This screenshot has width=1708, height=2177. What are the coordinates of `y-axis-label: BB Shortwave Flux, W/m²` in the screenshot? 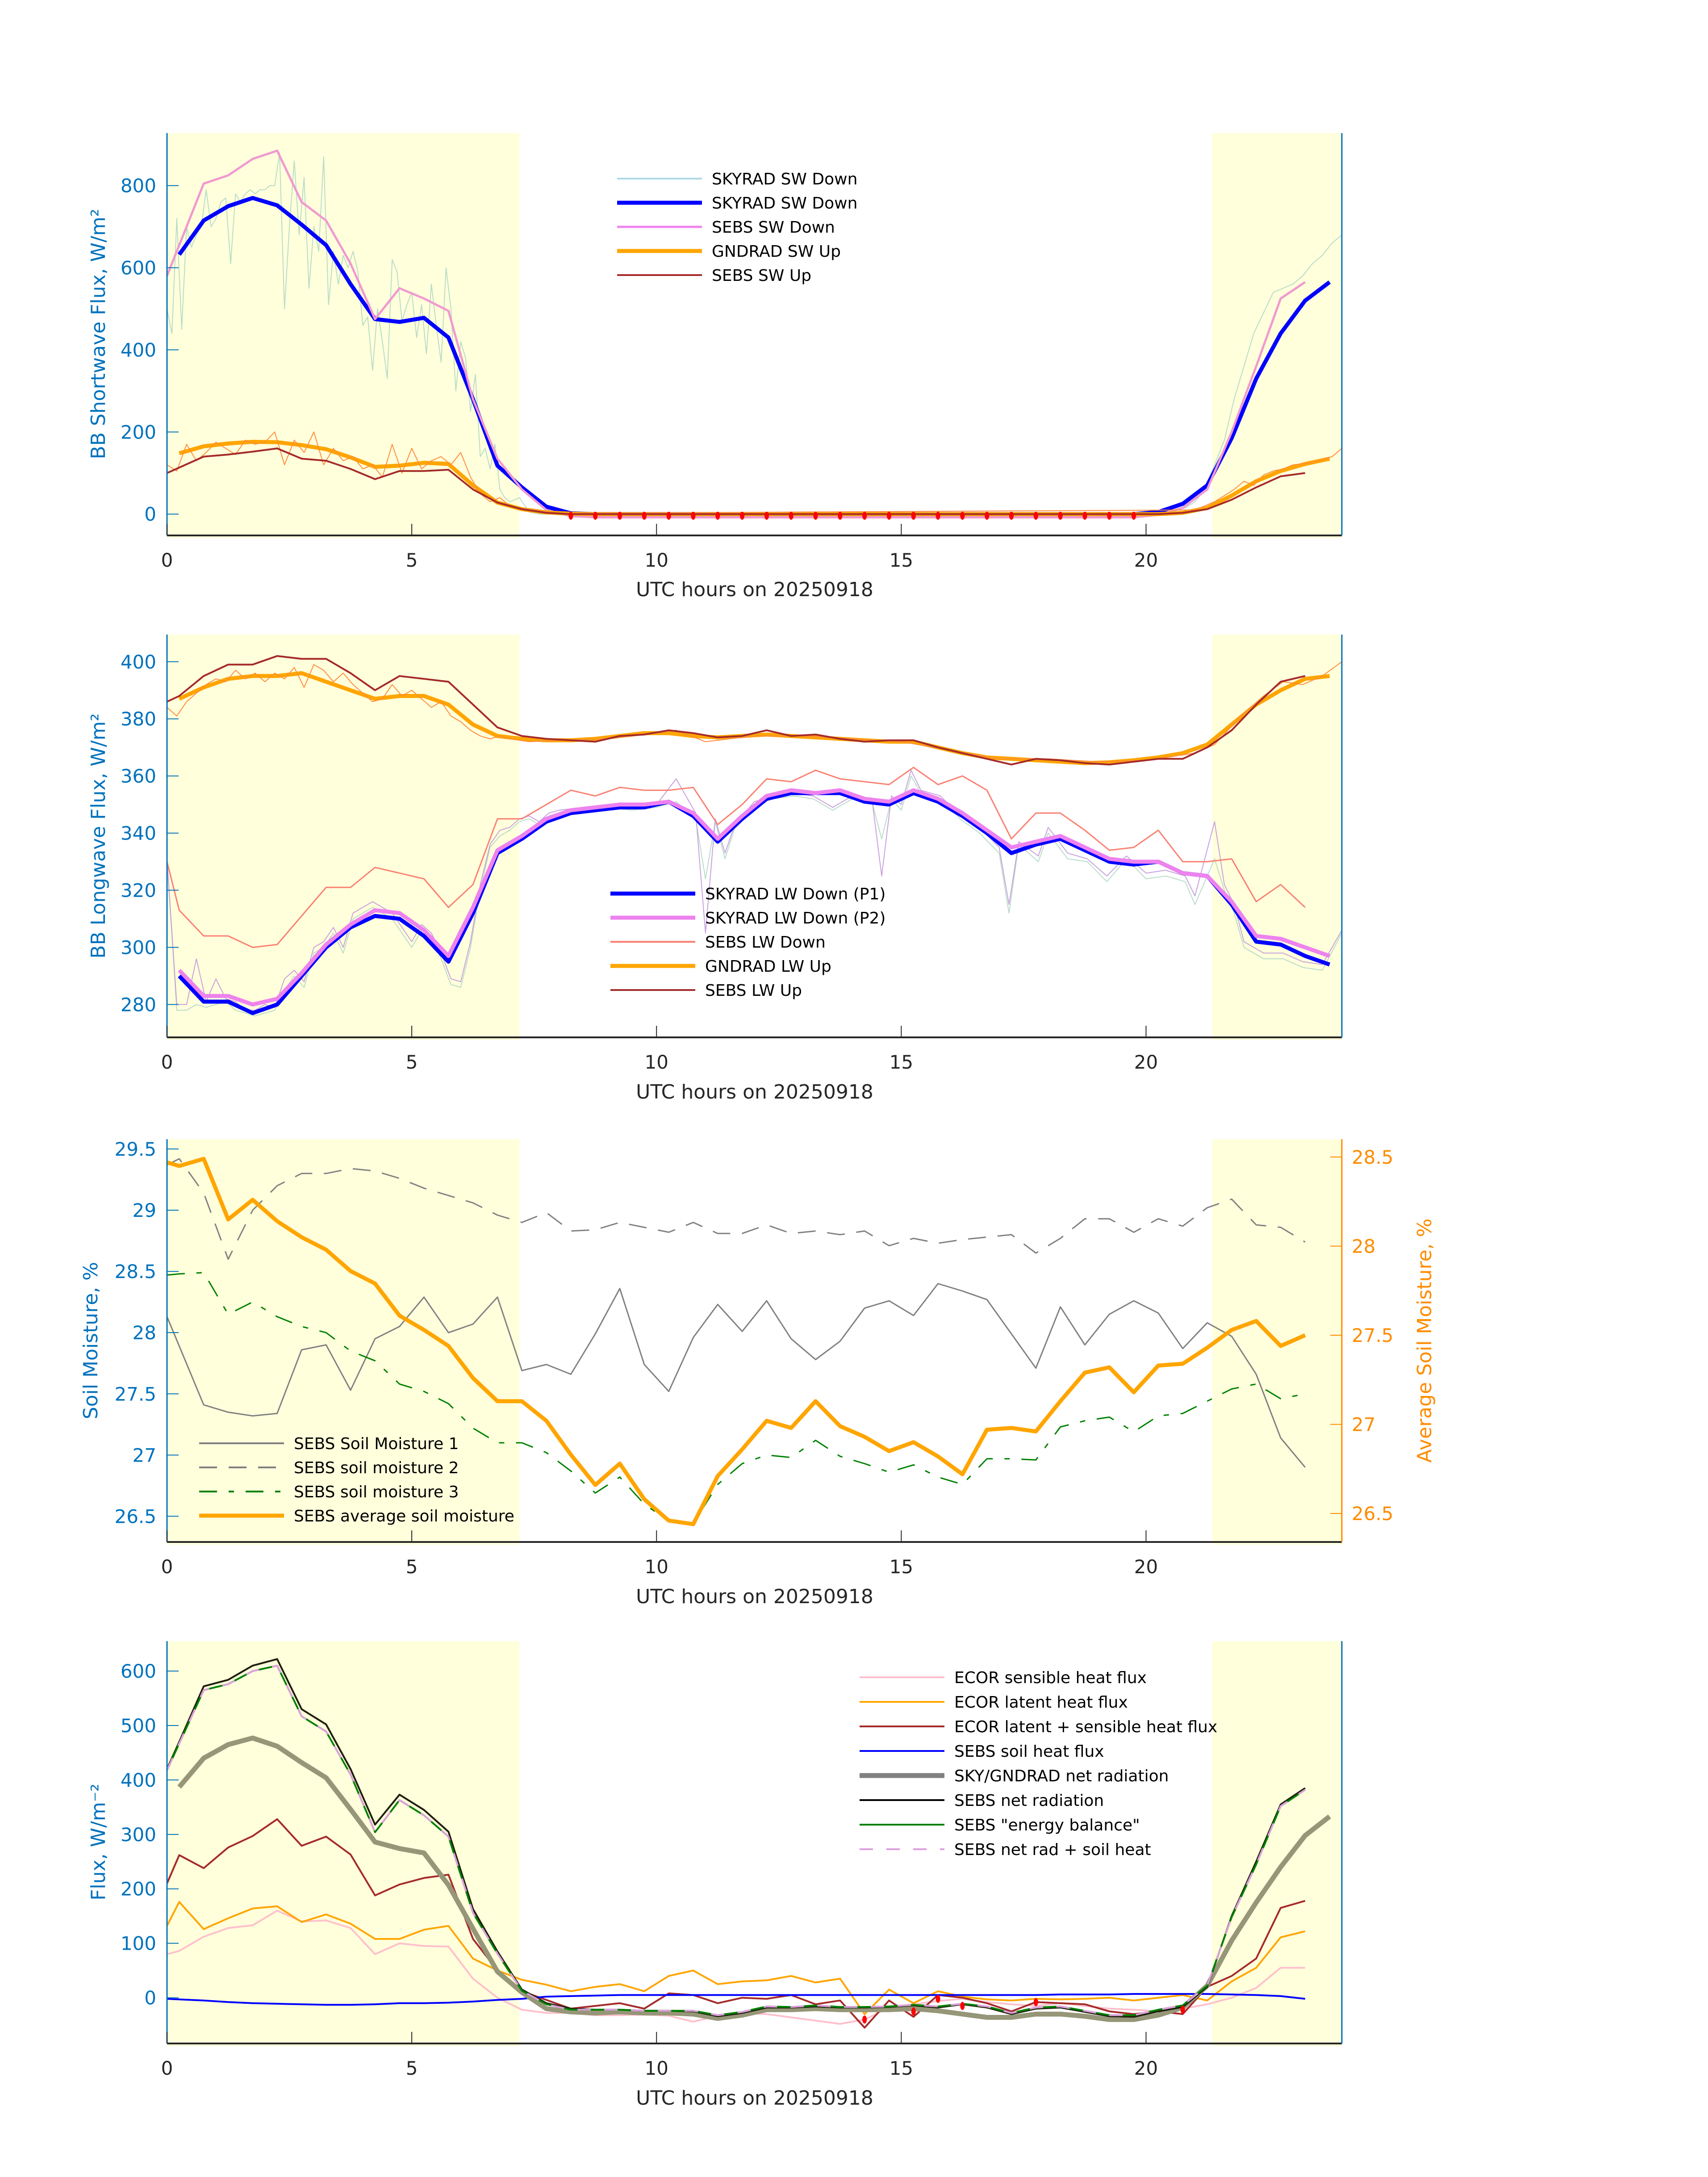 It's located at (98, 334).